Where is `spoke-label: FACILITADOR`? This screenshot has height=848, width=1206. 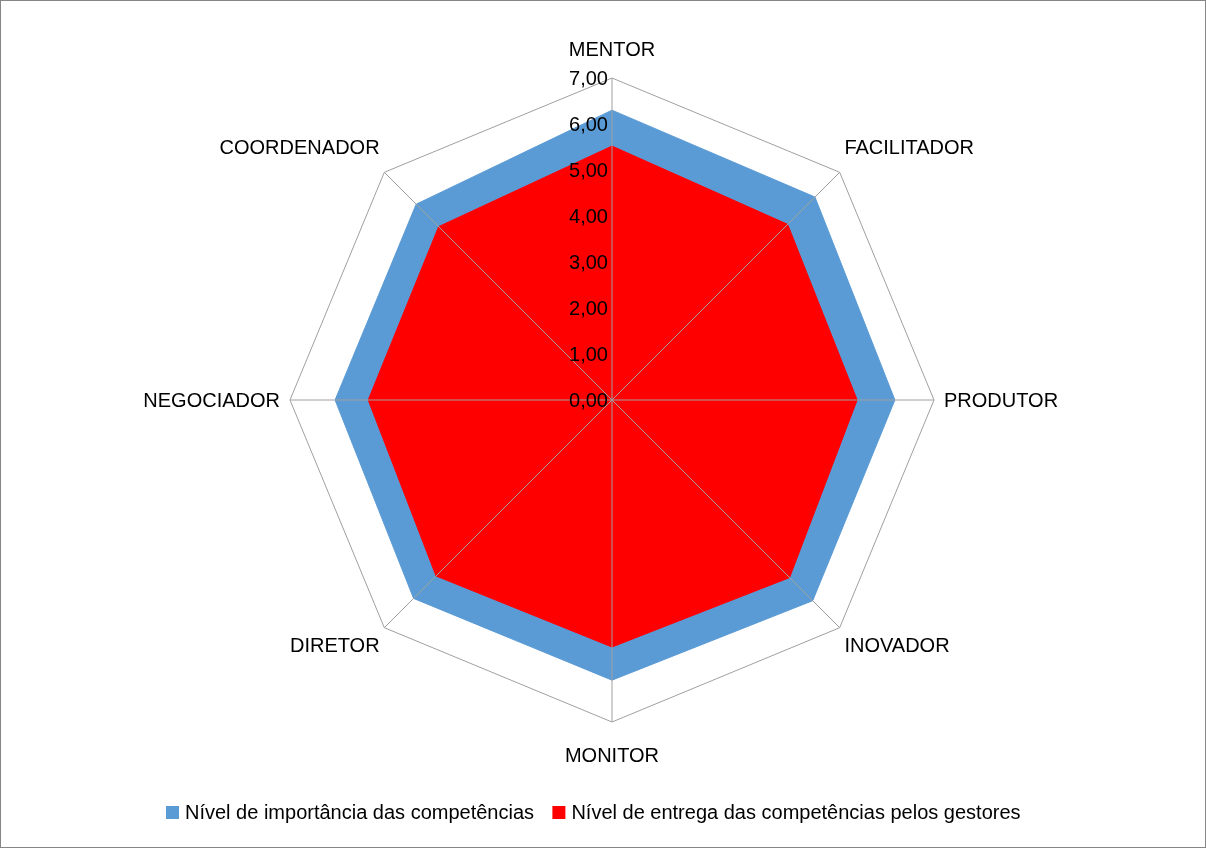 spoke-label: FACILITADOR is located at coordinates (909, 146).